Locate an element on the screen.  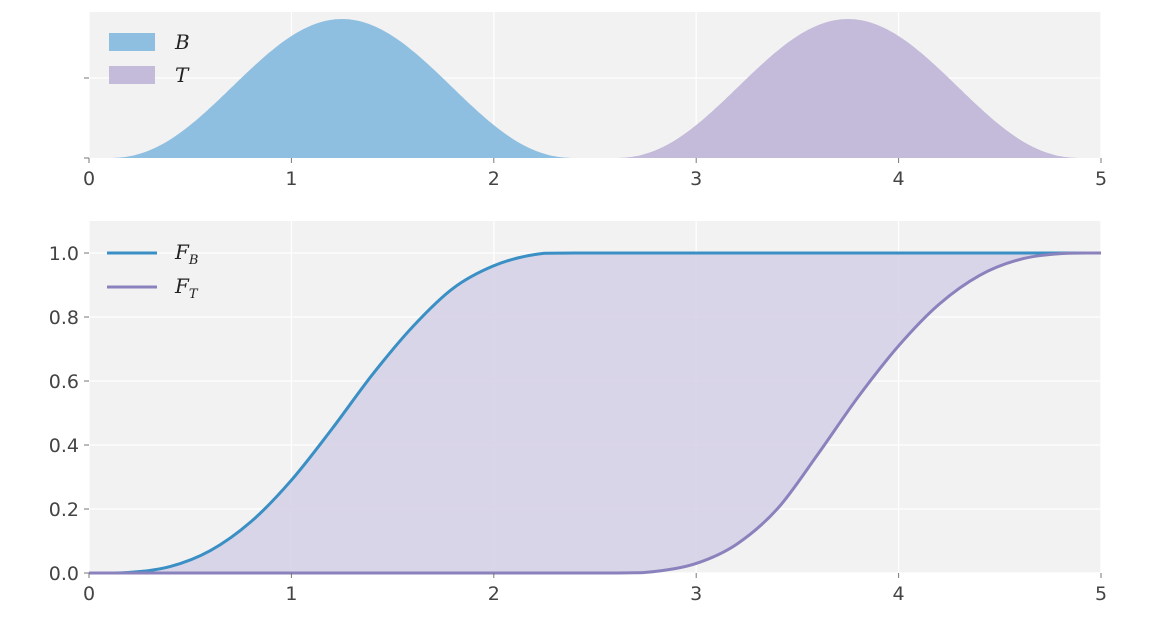
legend-swatch-t is located at coordinates (132, 75).